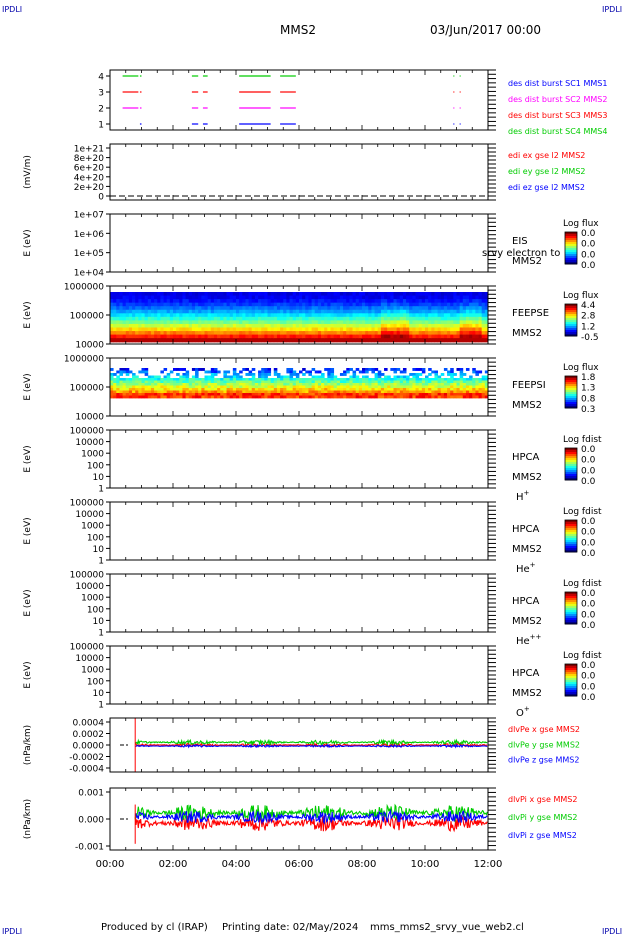 This screenshot has height=934, width=630. What do you see at coordinates (588, 471) in the screenshot?
I see `colorbar-tick: 0.0` at bounding box center [588, 471].